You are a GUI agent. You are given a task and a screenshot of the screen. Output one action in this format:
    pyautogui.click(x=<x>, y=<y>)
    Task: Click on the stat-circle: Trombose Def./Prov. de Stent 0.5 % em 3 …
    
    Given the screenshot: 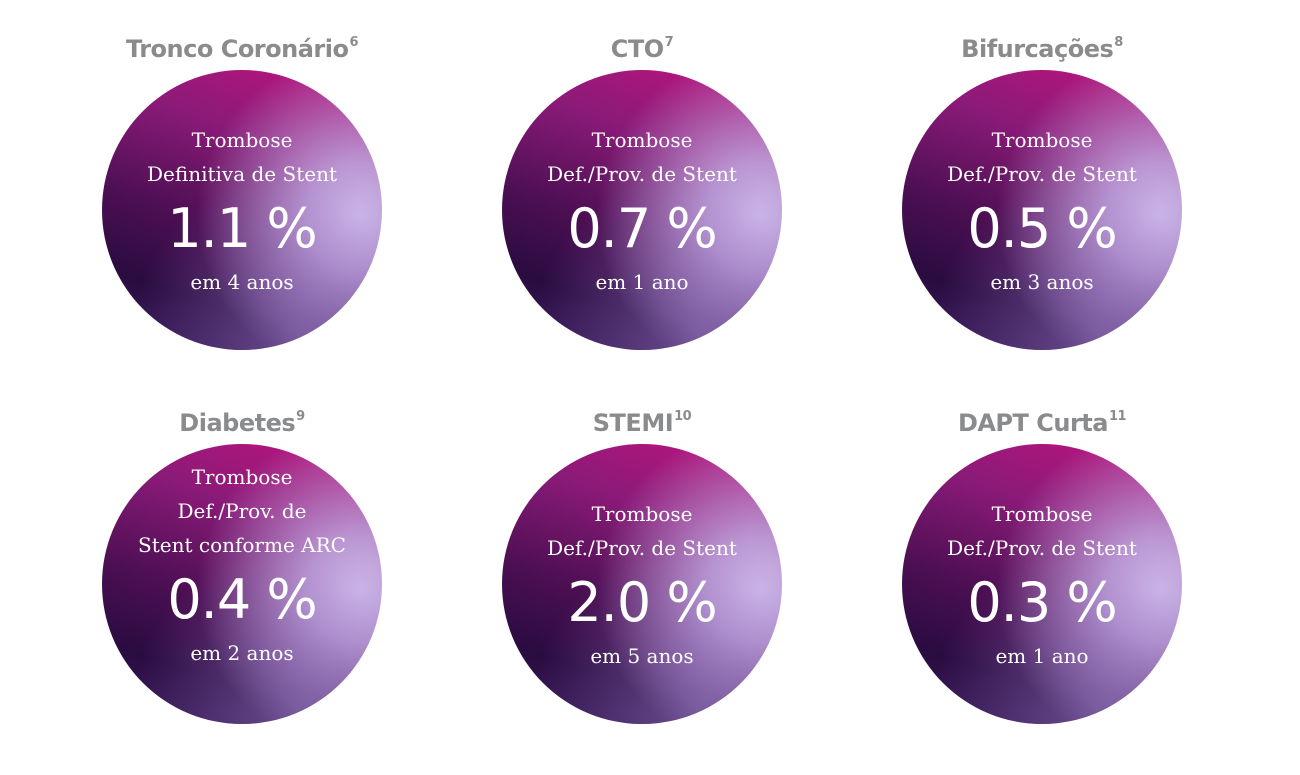 What is the action you would take?
    pyautogui.click(x=1042, y=210)
    